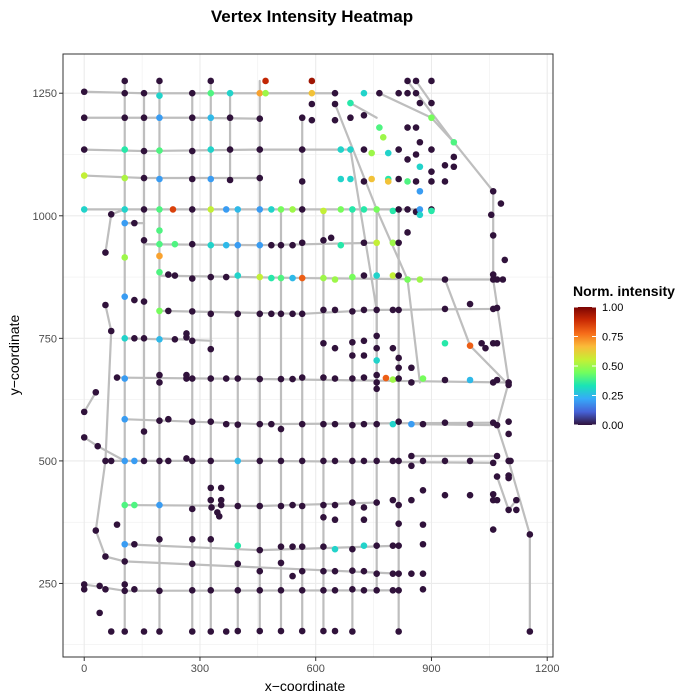 This screenshot has width=700, height=700. Describe the element at coordinates (14, 355) in the screenshot. I see `y-axis-title: y−coordinate` at that location.